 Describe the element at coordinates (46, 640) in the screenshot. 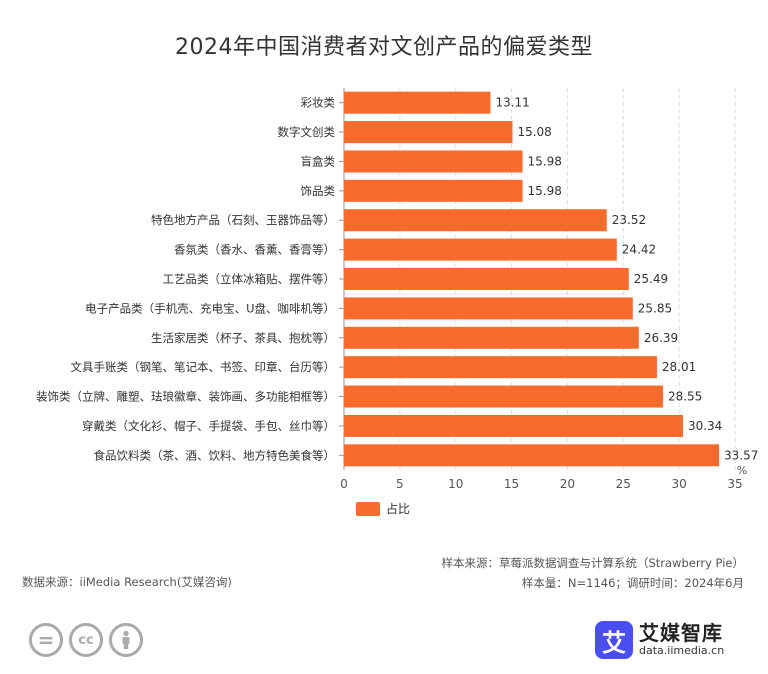

I see `equals-icon: =` at that location.